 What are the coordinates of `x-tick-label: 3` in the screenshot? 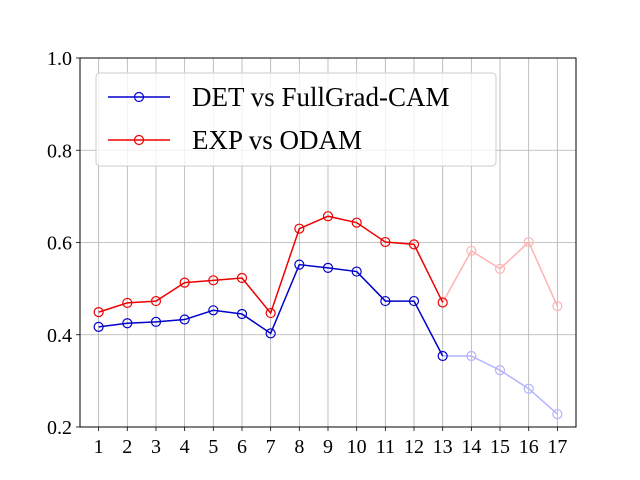 It's located at (156, 447).